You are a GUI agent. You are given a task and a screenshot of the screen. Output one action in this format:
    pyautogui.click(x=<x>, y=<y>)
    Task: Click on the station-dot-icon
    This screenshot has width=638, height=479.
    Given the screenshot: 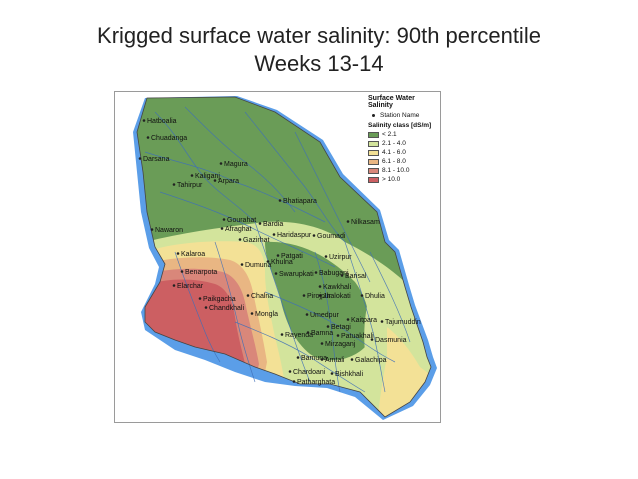 What is the action you would take?
    pyautogui.click(x=373, y=115)
    